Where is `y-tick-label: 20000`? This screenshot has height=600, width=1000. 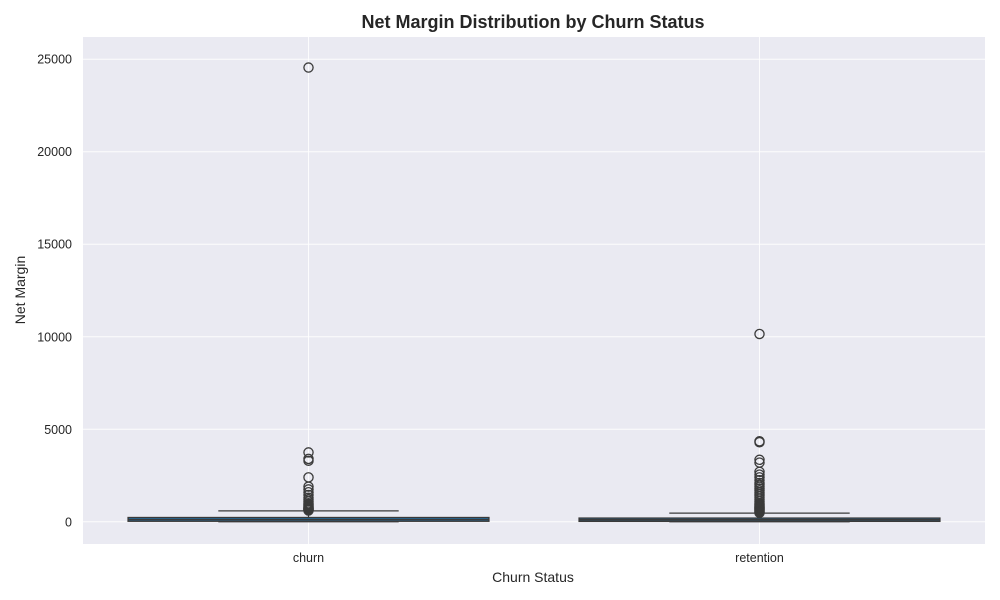
y-tick-label: 20000 is located at coordinates (54, 152).